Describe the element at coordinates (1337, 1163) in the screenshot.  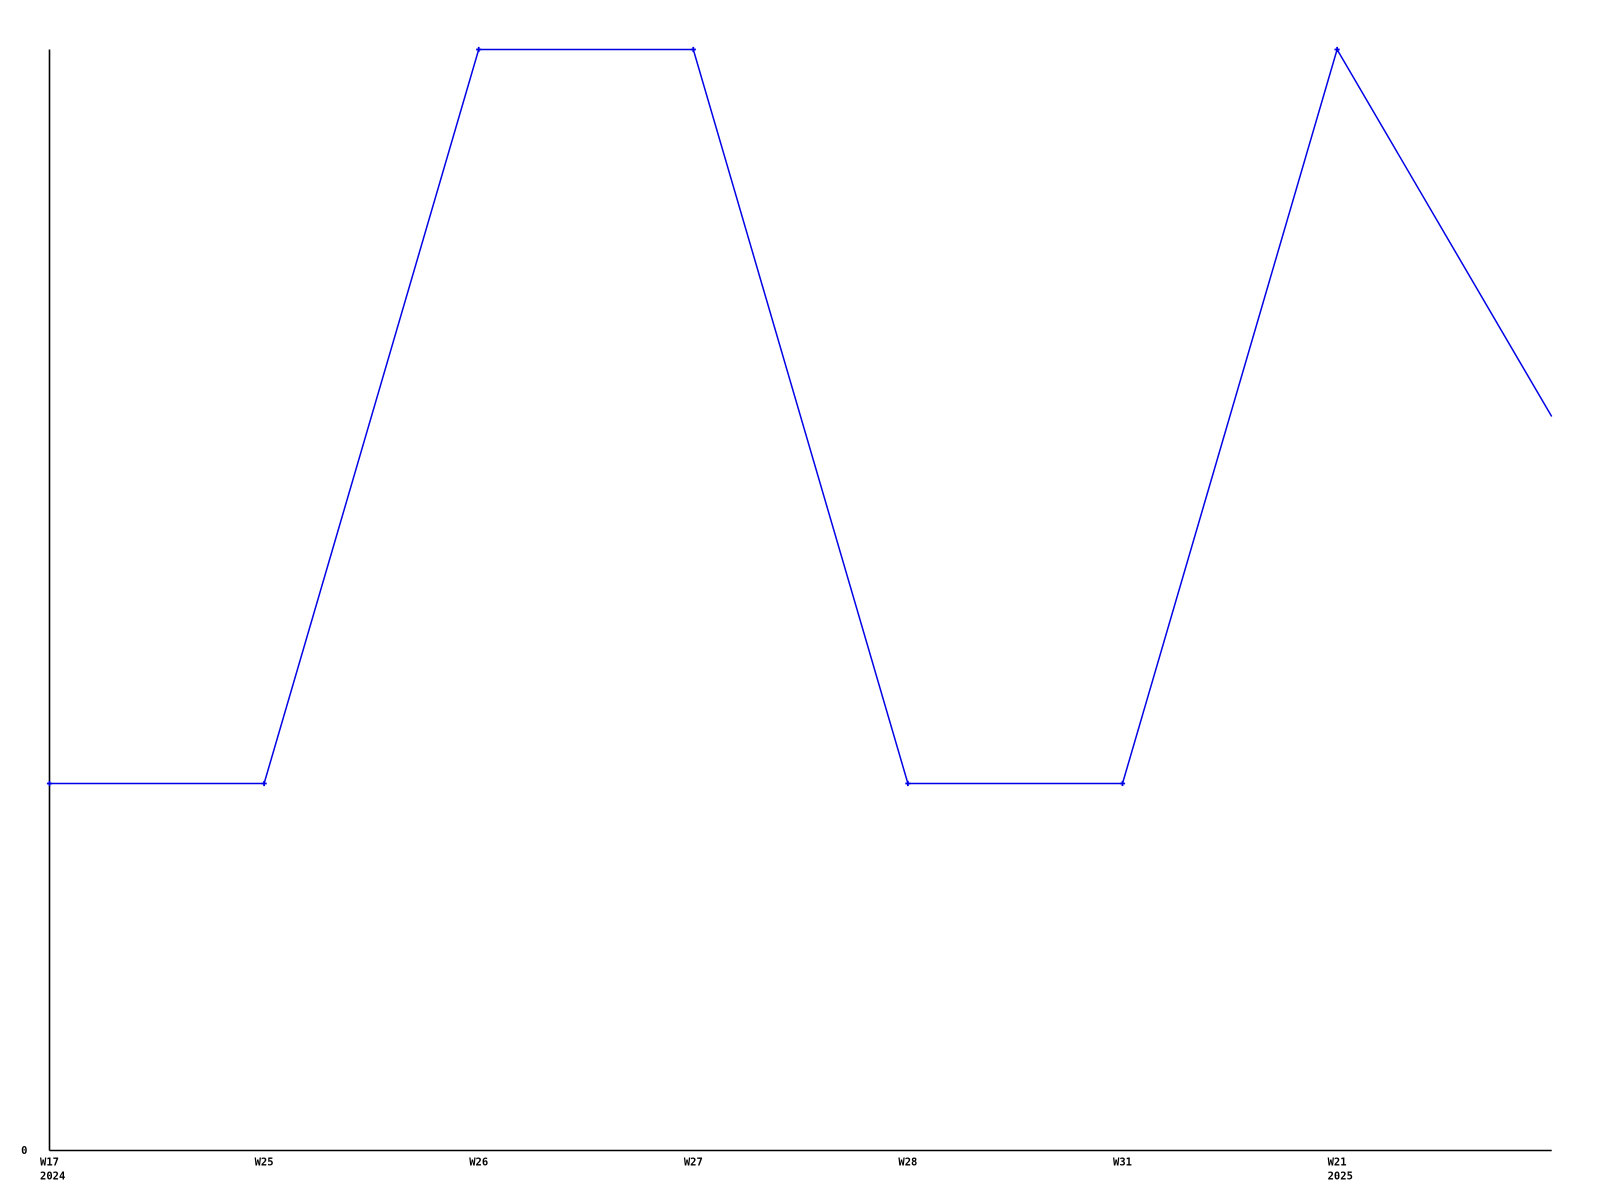
I see `x-tick-label: W21` at that location.